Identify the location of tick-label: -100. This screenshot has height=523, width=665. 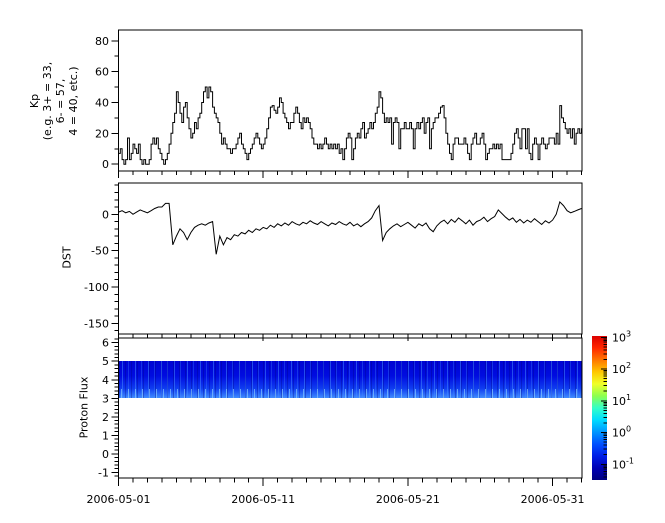
(96, 287).